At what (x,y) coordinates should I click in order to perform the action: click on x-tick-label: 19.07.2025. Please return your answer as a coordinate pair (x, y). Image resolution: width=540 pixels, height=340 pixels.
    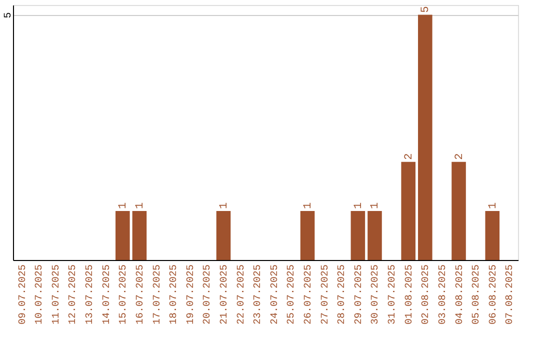
    Looking at the image, I should click on (191, 294).